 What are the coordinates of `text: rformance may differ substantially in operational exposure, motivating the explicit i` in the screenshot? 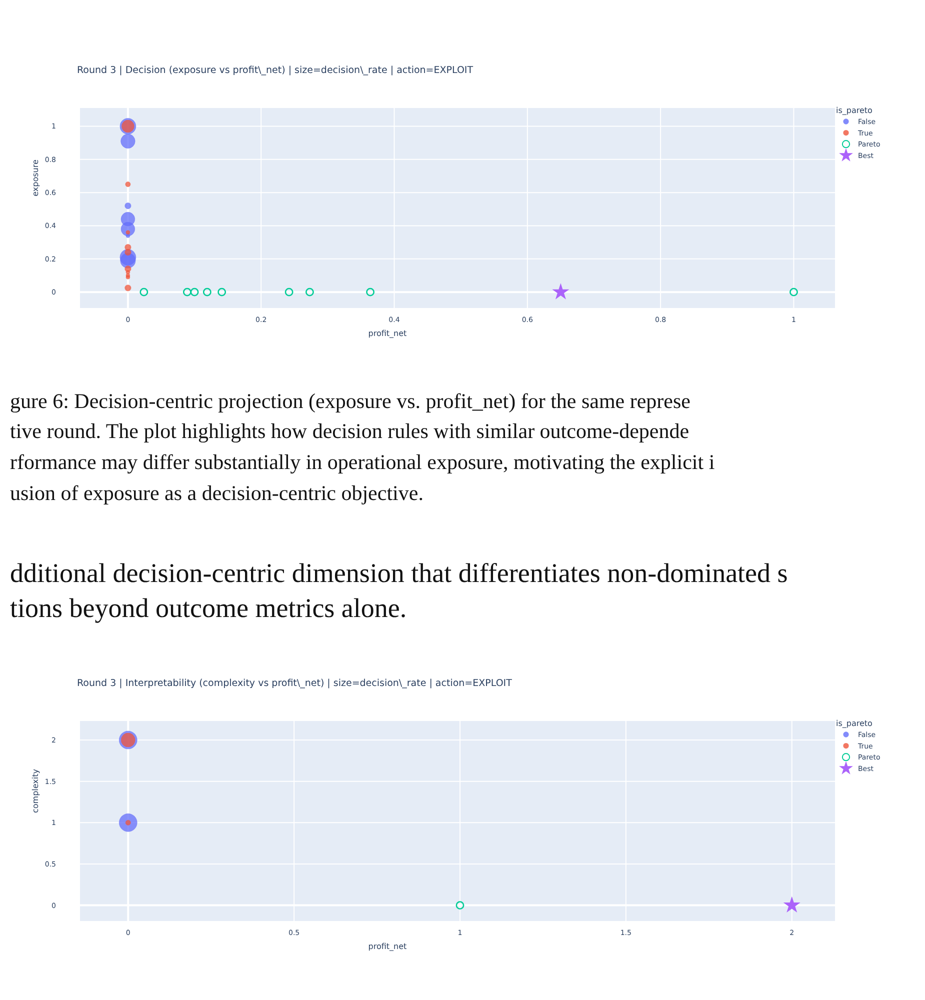 It's located at (362, 462).